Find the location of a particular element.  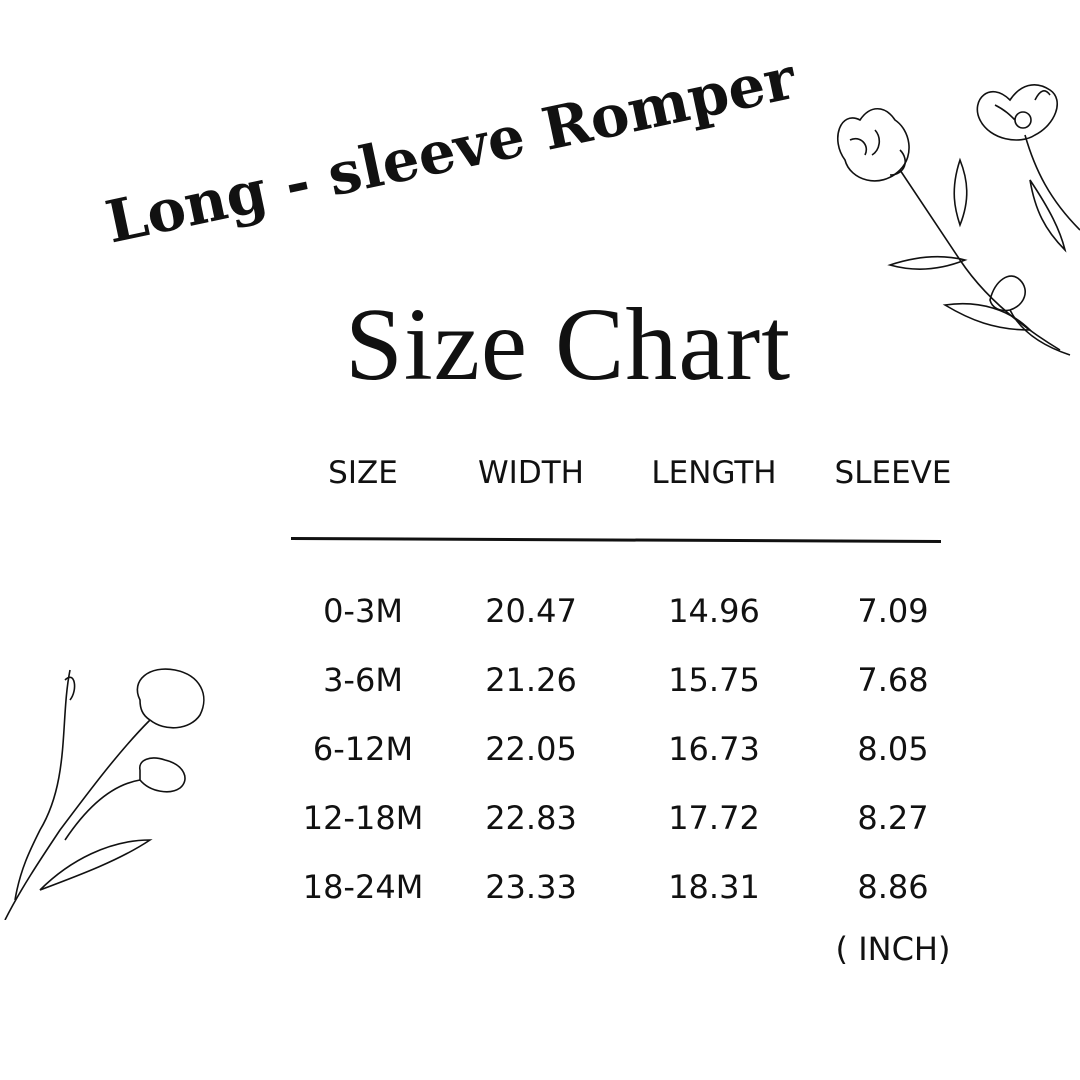

cell-width: 20.47 is located at coordinates (531, 611).